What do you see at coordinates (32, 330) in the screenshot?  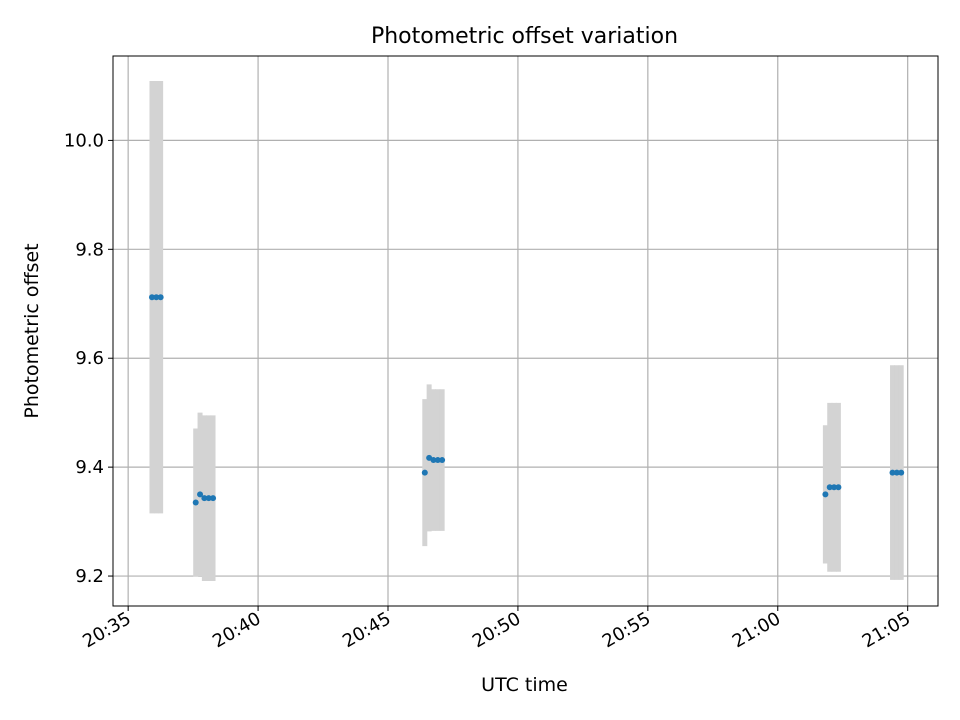 I see `y-axis-label: Photometric offset` at bounding box center [32, 330].